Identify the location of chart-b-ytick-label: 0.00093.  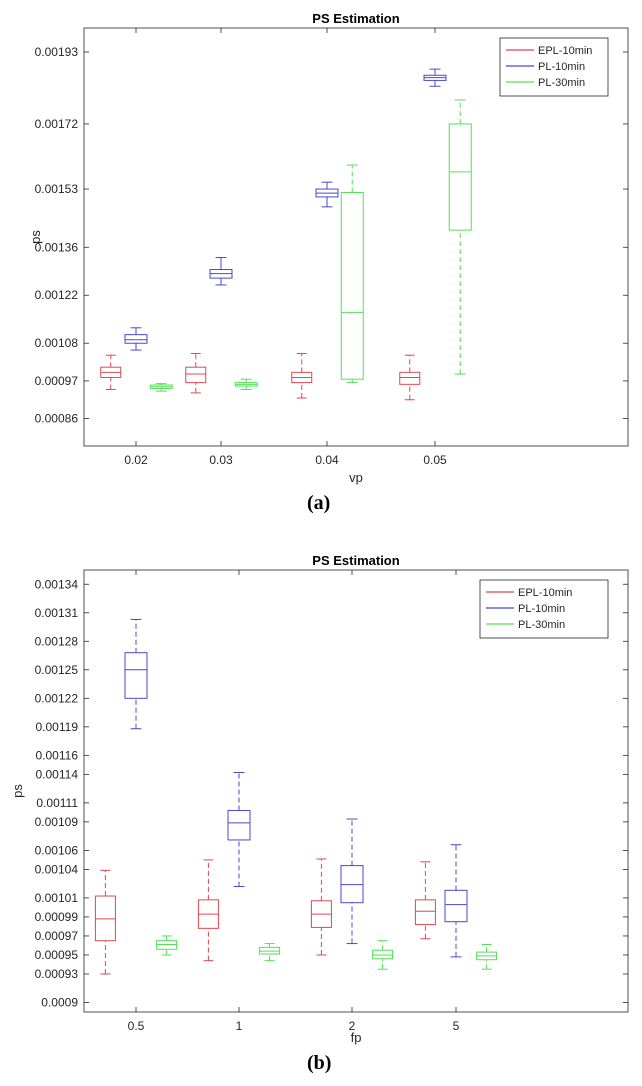
(57, 974).